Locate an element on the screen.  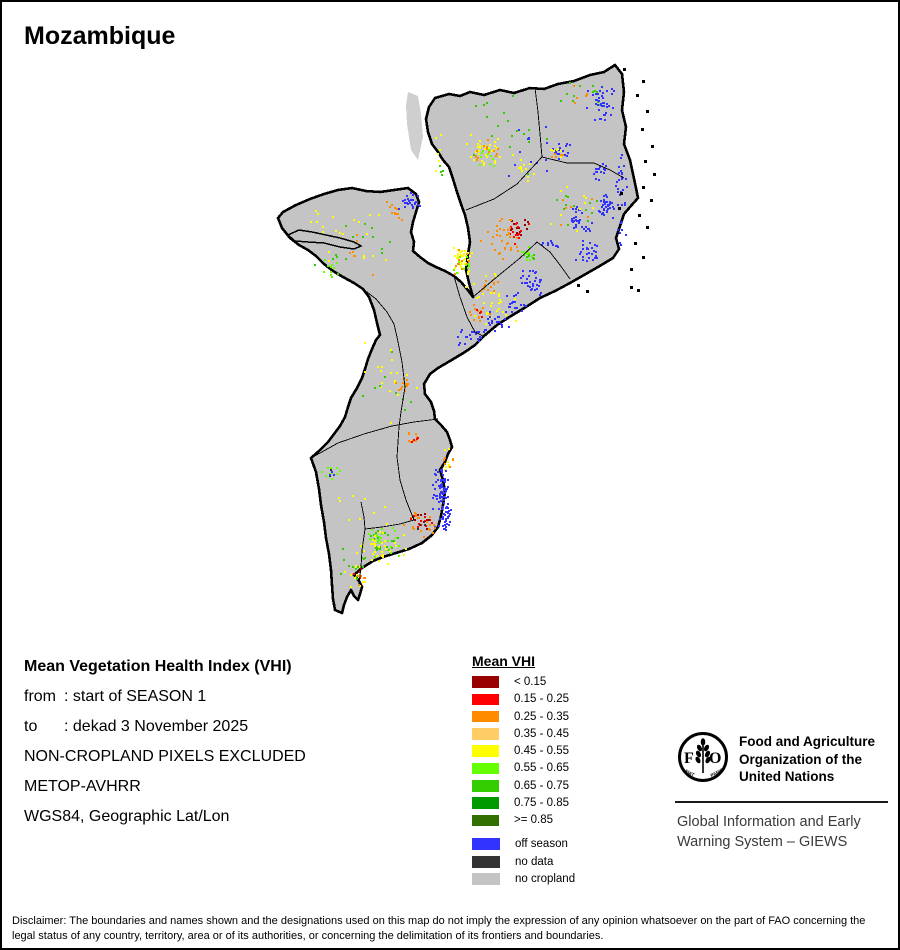
info-line: Mean Vegetation Health Index (VHI) is located at coordinates (158, 666).